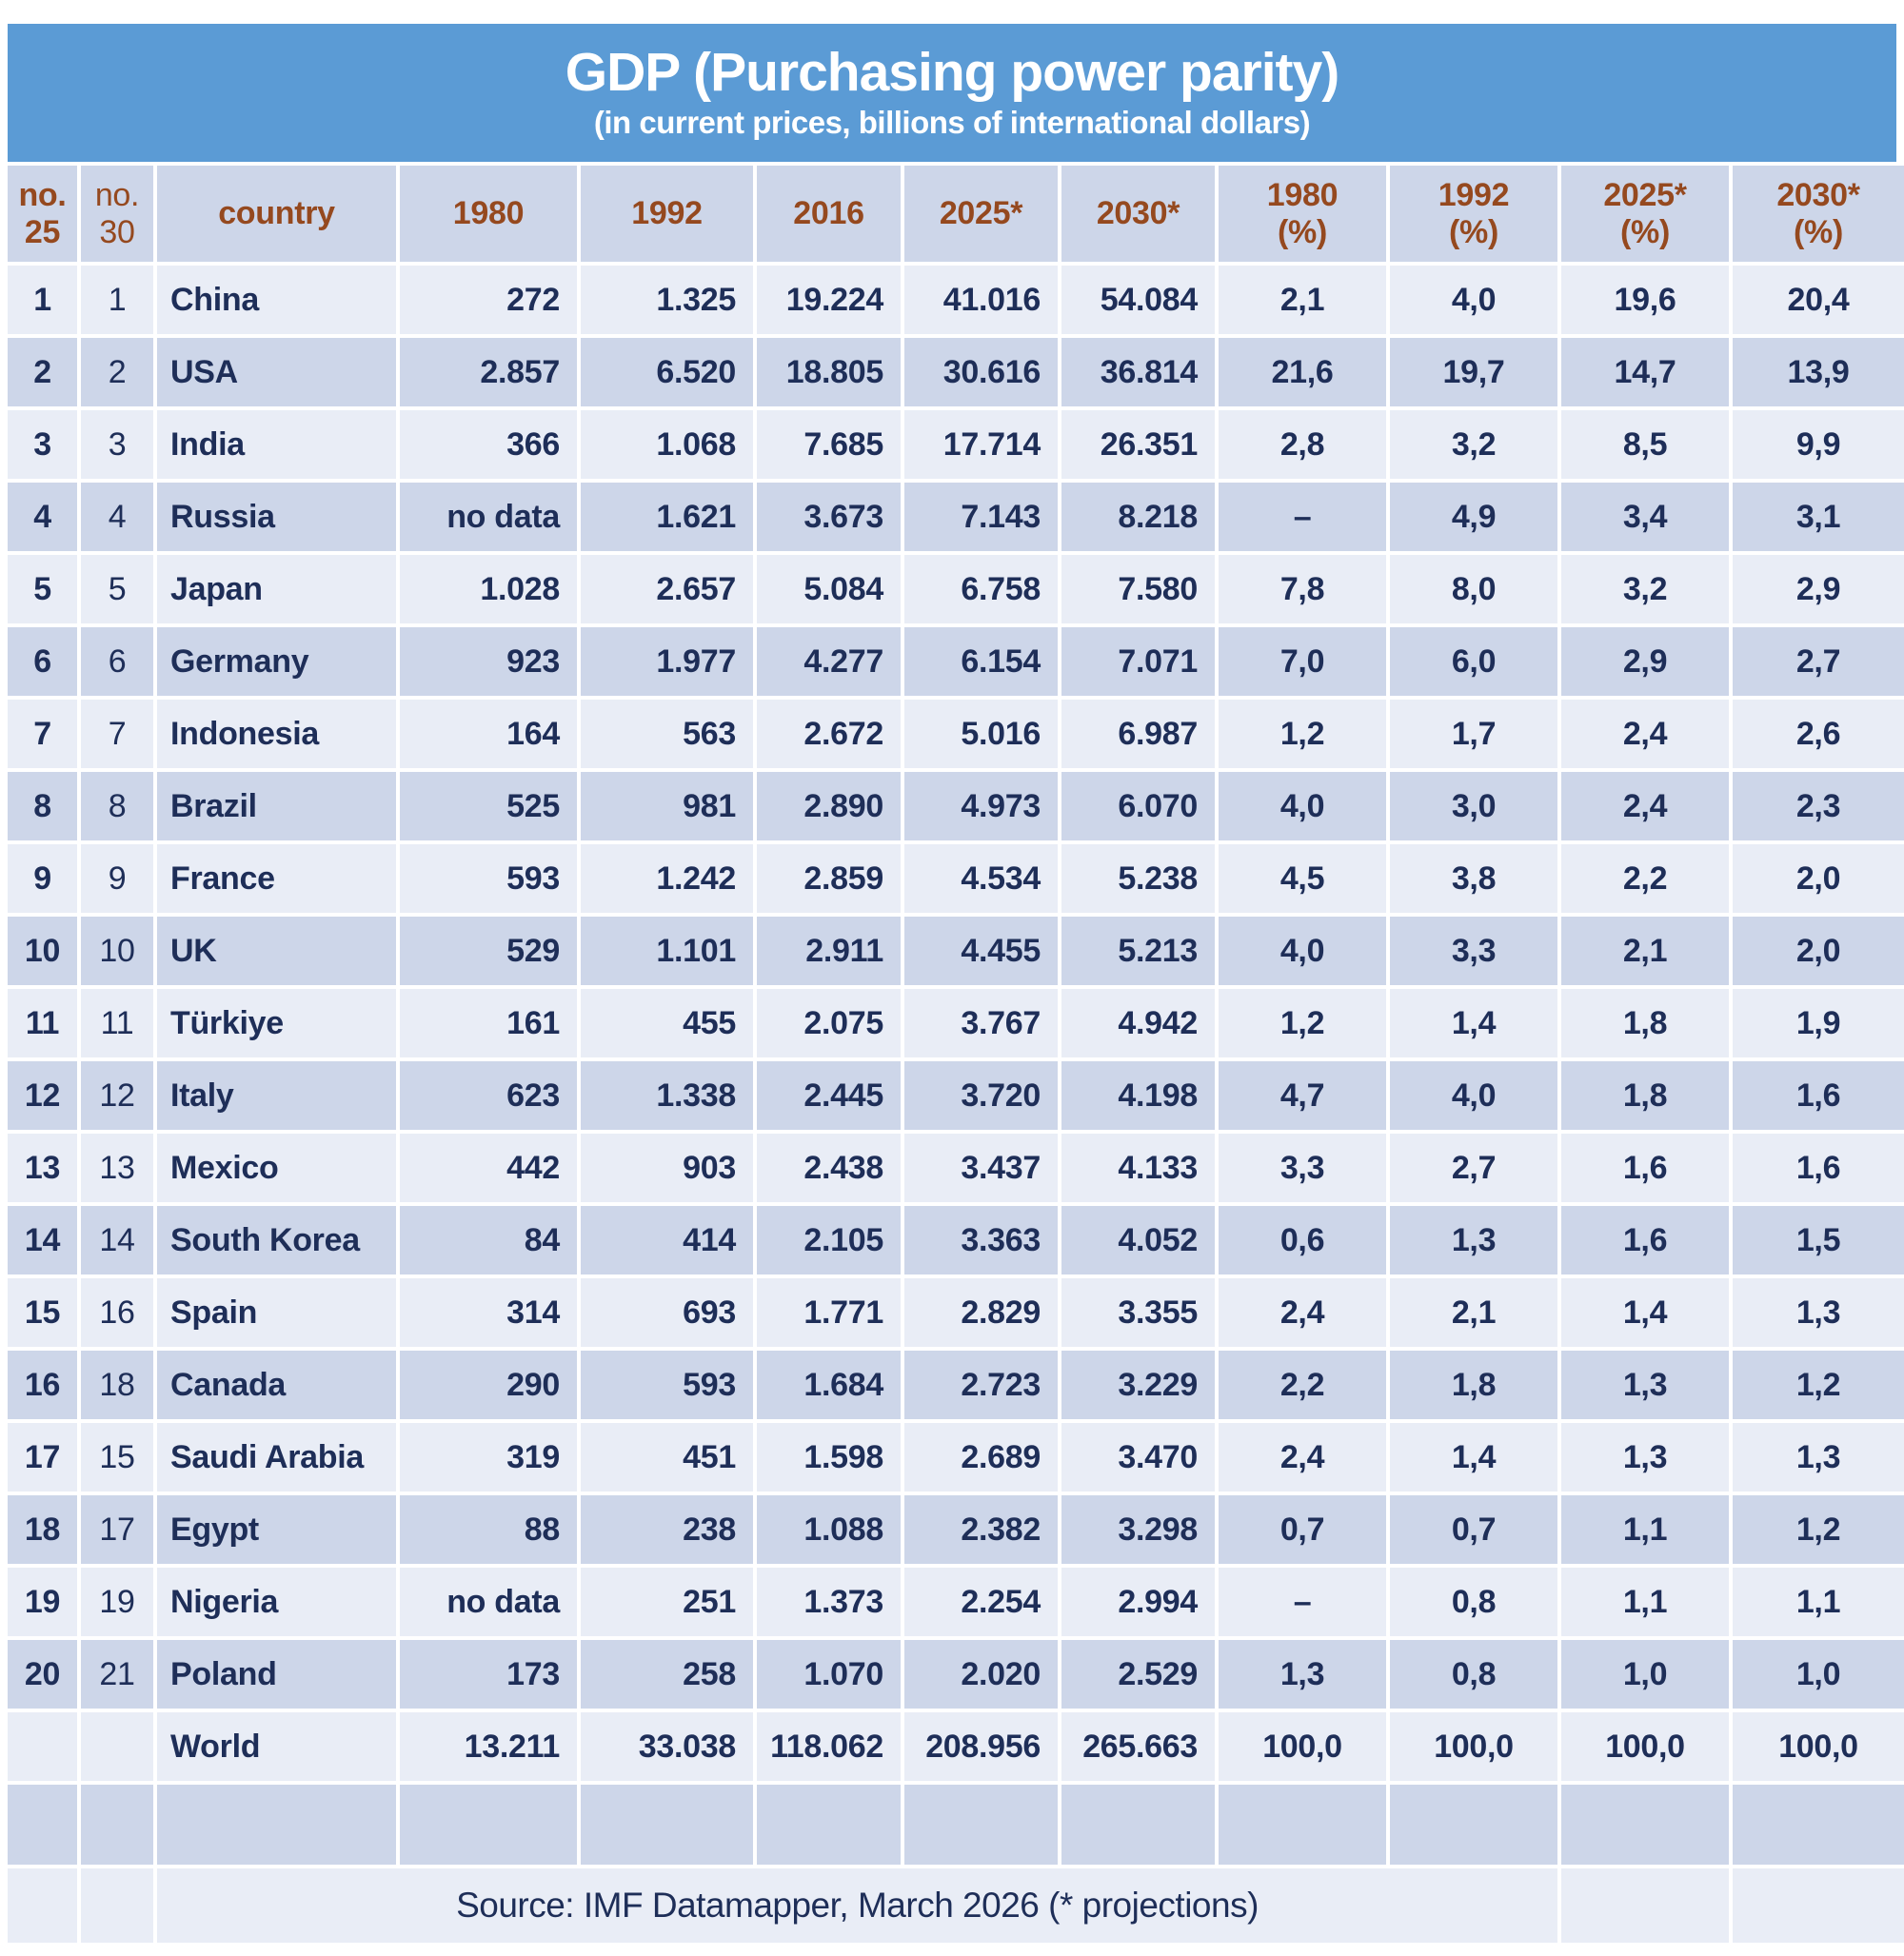 This screenshot has height=1956, width=1904. Describe the element at coordinates (1138, 1385) in the screenshot. I see `cell-gdp-2030: 3.229` at that location.